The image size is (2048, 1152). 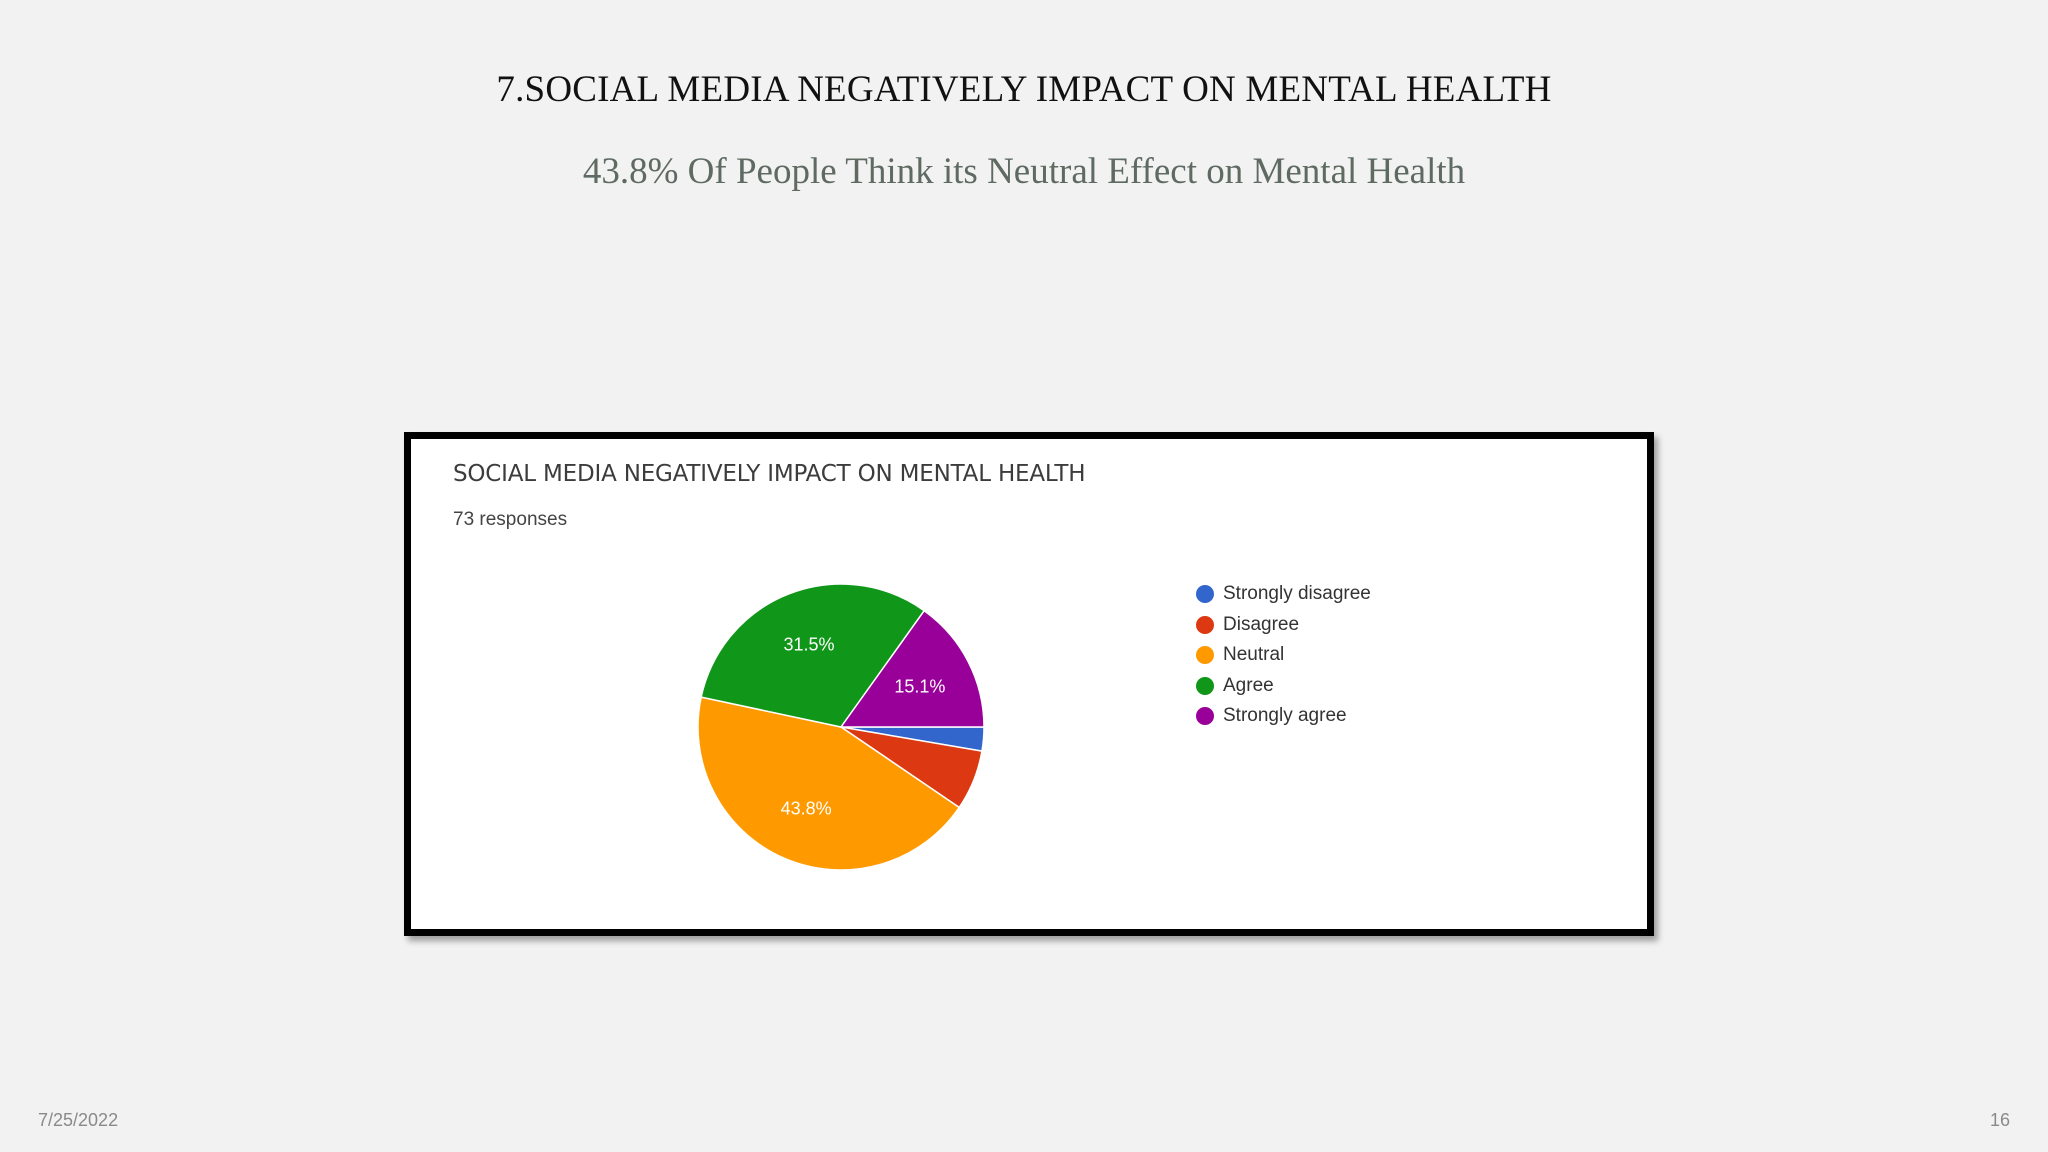 I want to click on slide-date: 7/25/2022, so click(x=78, y=1120).